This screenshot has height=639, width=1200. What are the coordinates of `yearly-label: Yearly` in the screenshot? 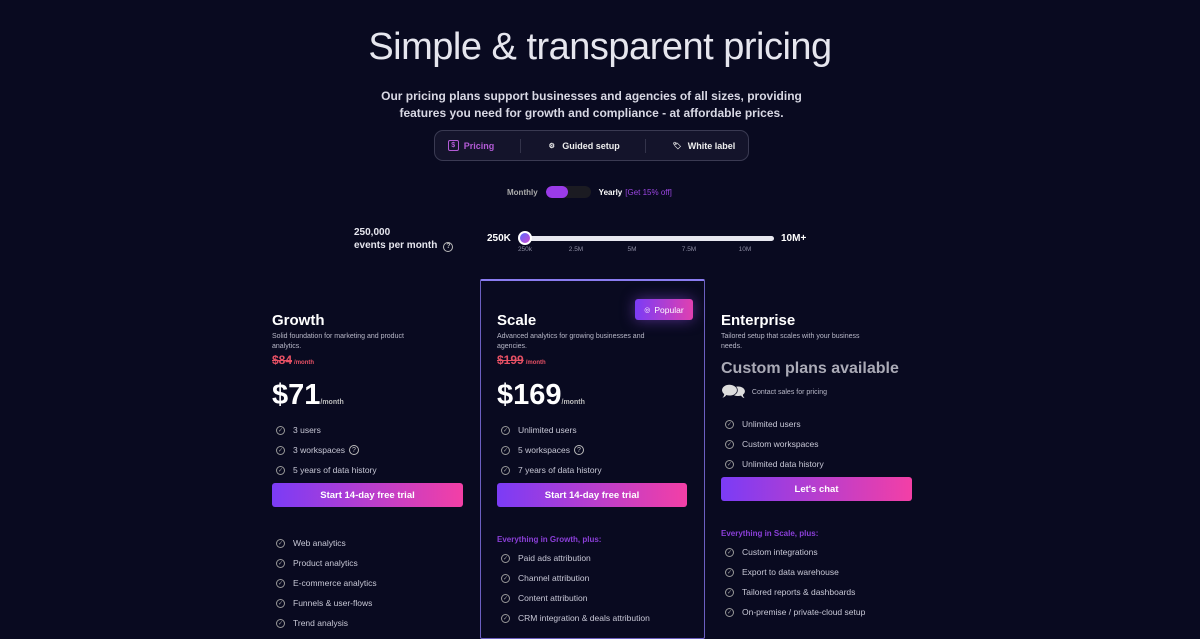 It's located at (610, 192).